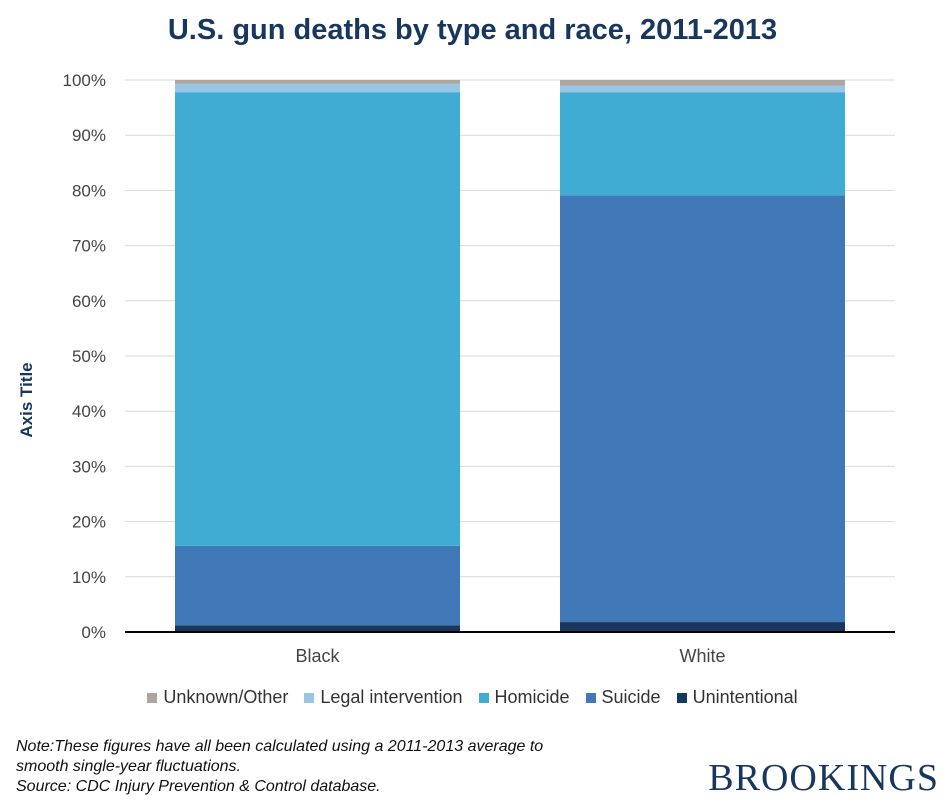 The width and height of the screenshot is (945, 805). What do you see at coordinates (89, 301) in the screenshot?
I see `y-tick-label: 60%` at bounding box center [89, 301].